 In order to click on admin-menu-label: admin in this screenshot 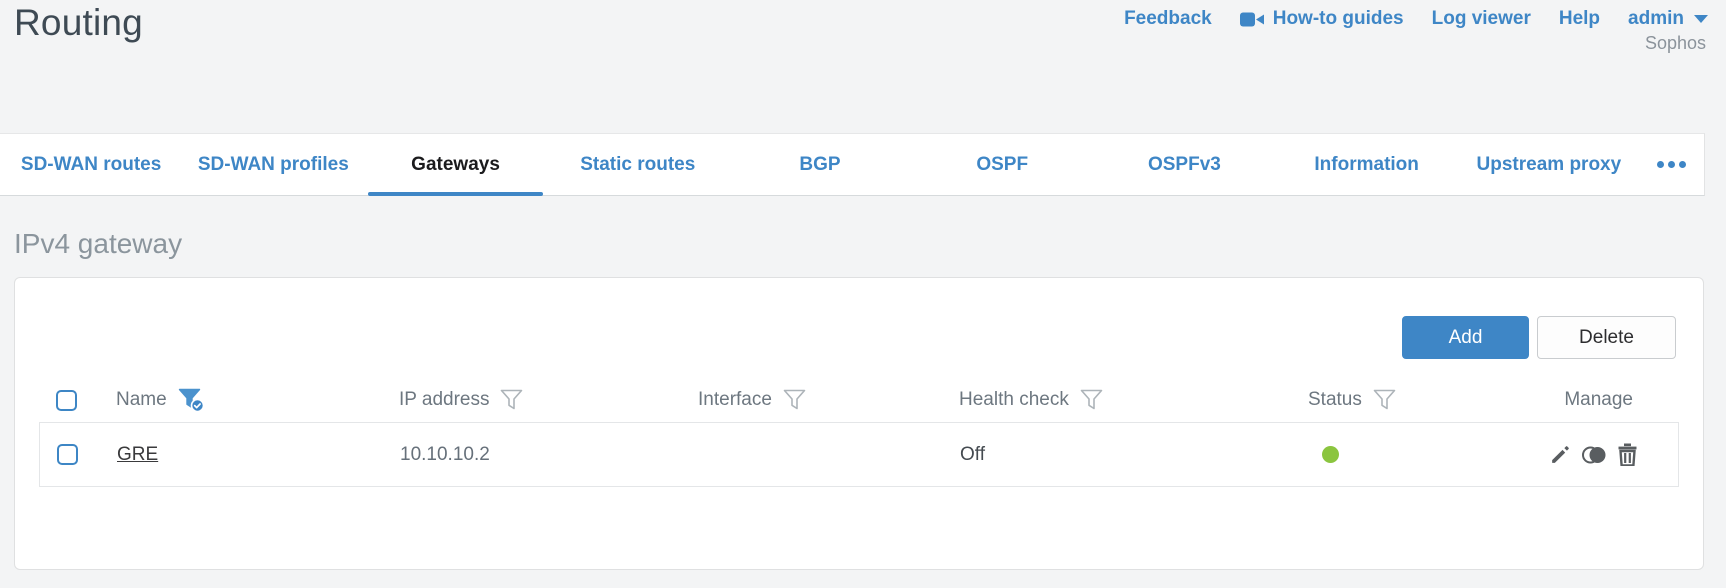, I will do `click(1656, 18)`.